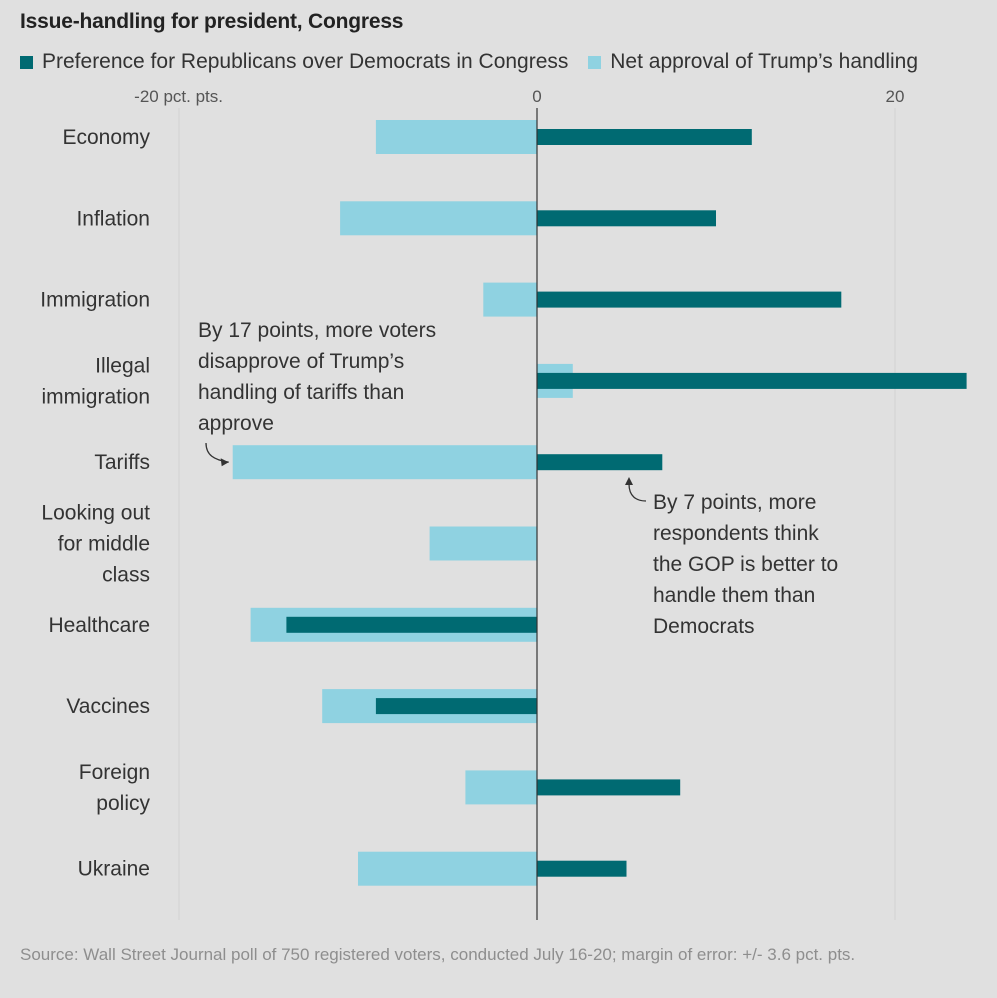 This screenshot has width=997, height=998. What do you see at coordinates (236, 423) in the screenshot?
I see `annotation-approval-text: approve` at bounding box center [236, 423].